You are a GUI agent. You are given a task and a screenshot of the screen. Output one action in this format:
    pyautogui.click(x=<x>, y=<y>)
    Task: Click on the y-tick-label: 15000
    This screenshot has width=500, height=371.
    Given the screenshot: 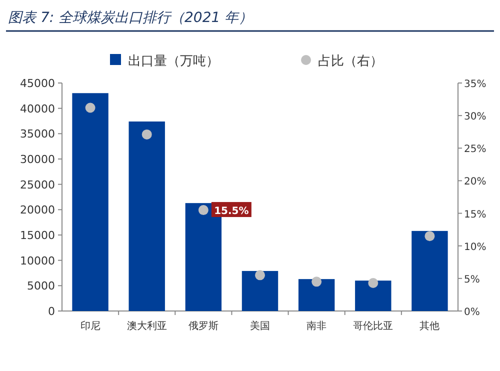 What is the action you would take?
    pyautogui.click(x=37, y=235)
    